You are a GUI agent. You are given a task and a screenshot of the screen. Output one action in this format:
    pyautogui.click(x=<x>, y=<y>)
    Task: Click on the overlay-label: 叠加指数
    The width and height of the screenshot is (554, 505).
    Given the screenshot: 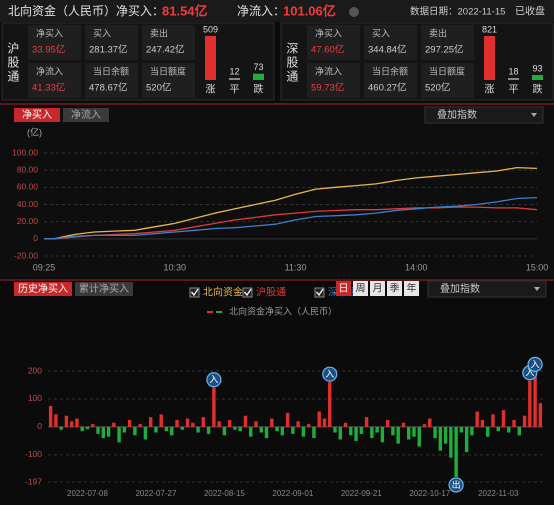 What is the action you would take?
    pyautogui.click(x=460, y=288)
    